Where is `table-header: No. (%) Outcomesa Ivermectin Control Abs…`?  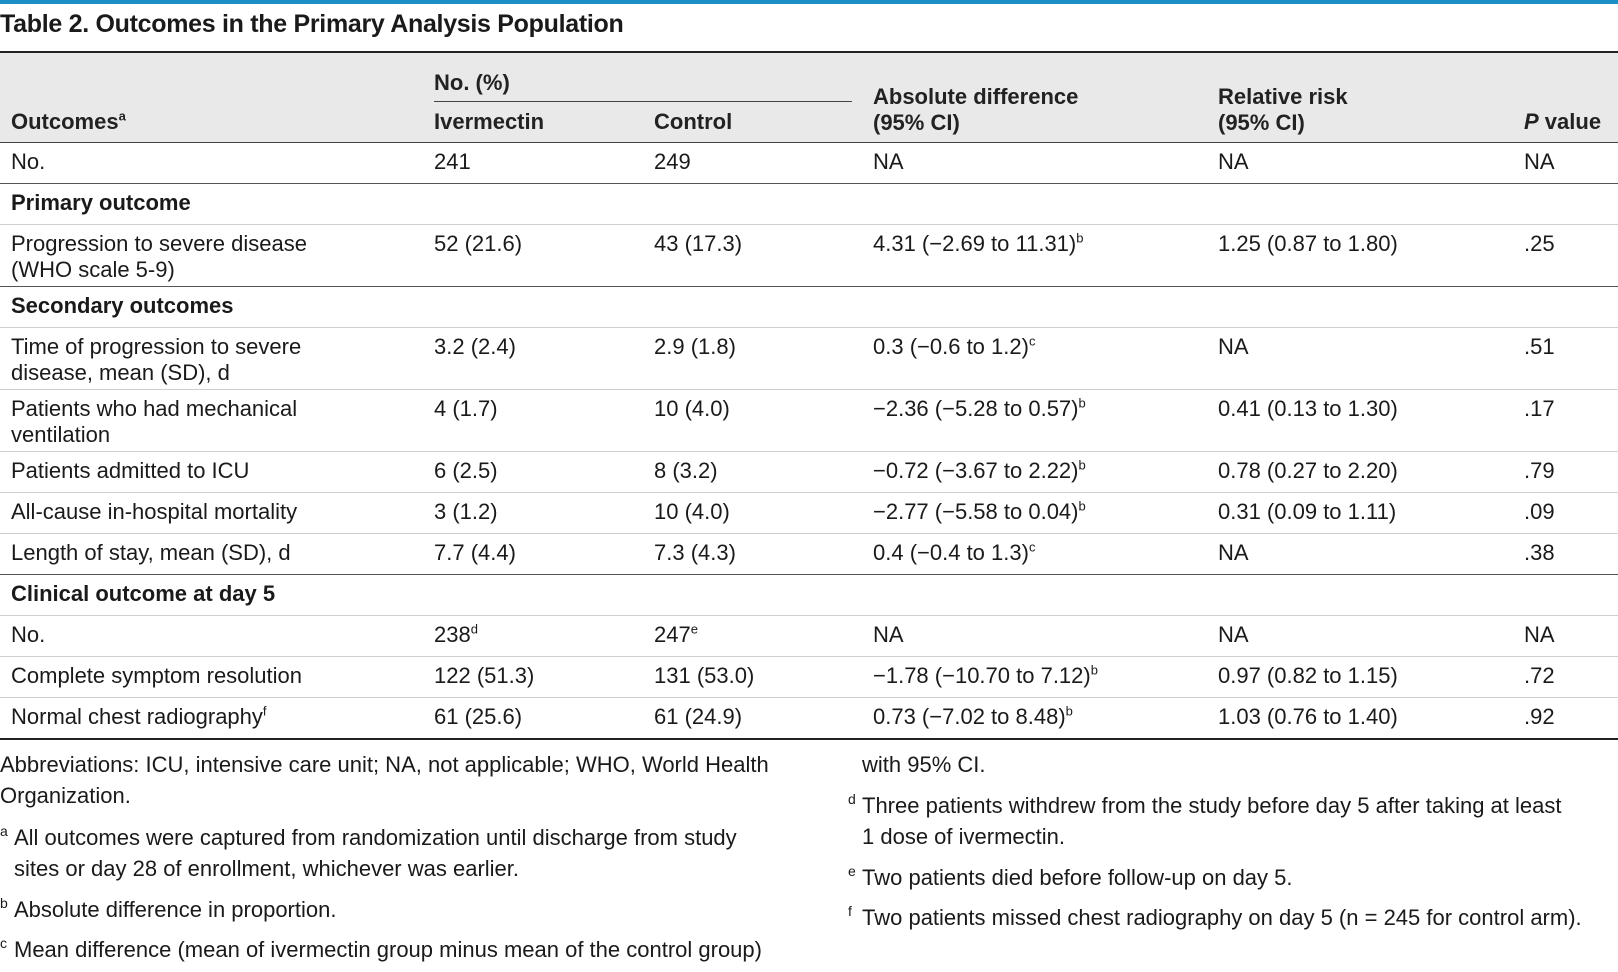
table-header: No. (%) Outcomesa Ivermectin Control Abs… is located at coordinates (809, 98).